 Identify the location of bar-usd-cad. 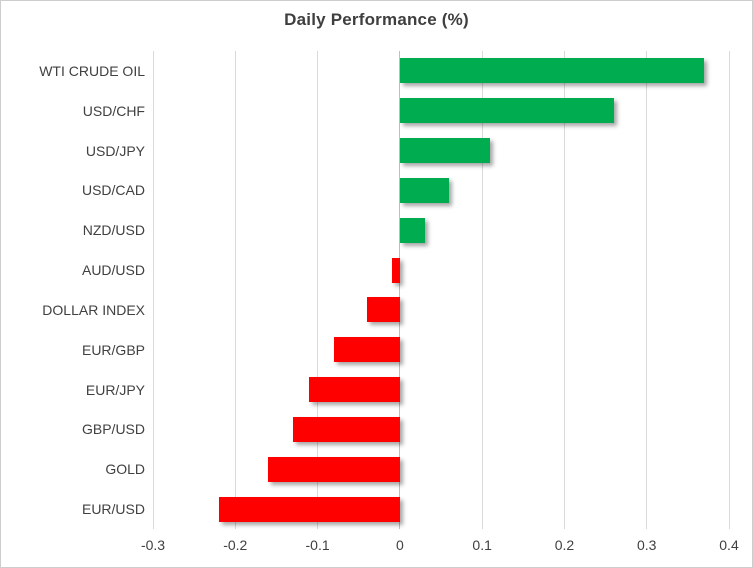
(424, 190).